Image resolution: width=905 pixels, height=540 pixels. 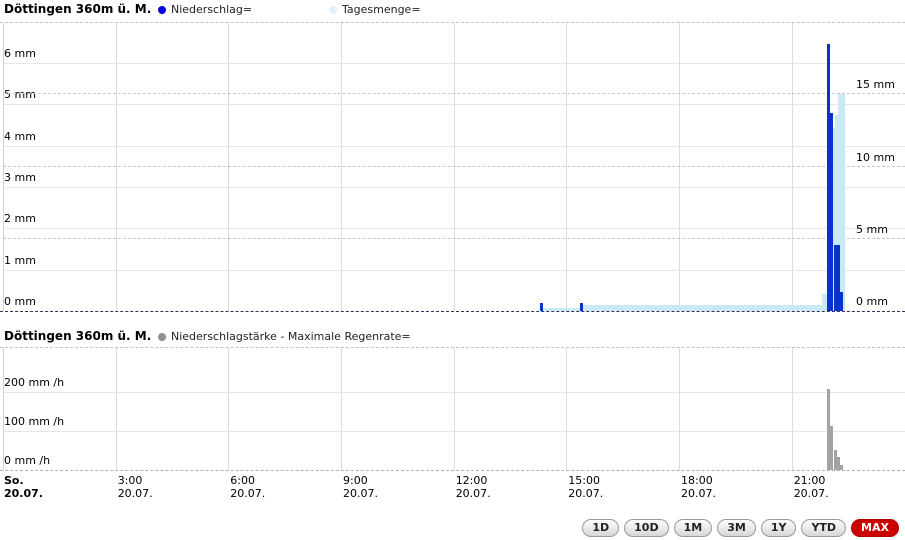 I want to click on x-axis-label: So. 20.07., so click(x=23, y=487).